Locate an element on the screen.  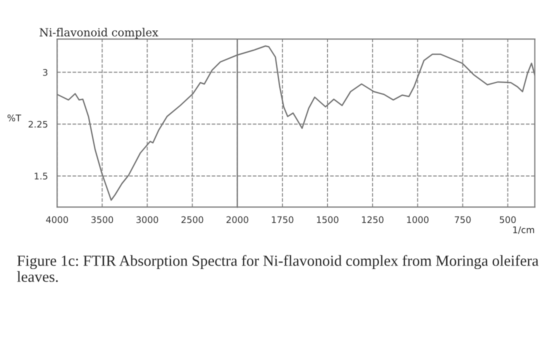
x-tick-label: 3000 is located at coordinates (147, 220).